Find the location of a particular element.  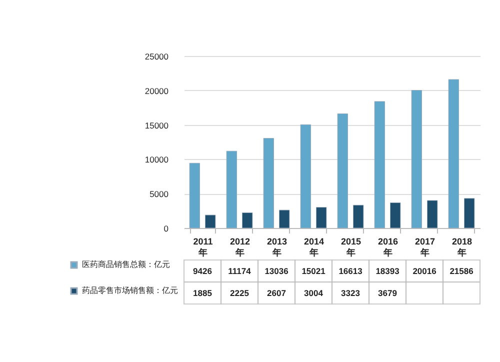

data-label: 18393 is located at coordinates (388, 271).